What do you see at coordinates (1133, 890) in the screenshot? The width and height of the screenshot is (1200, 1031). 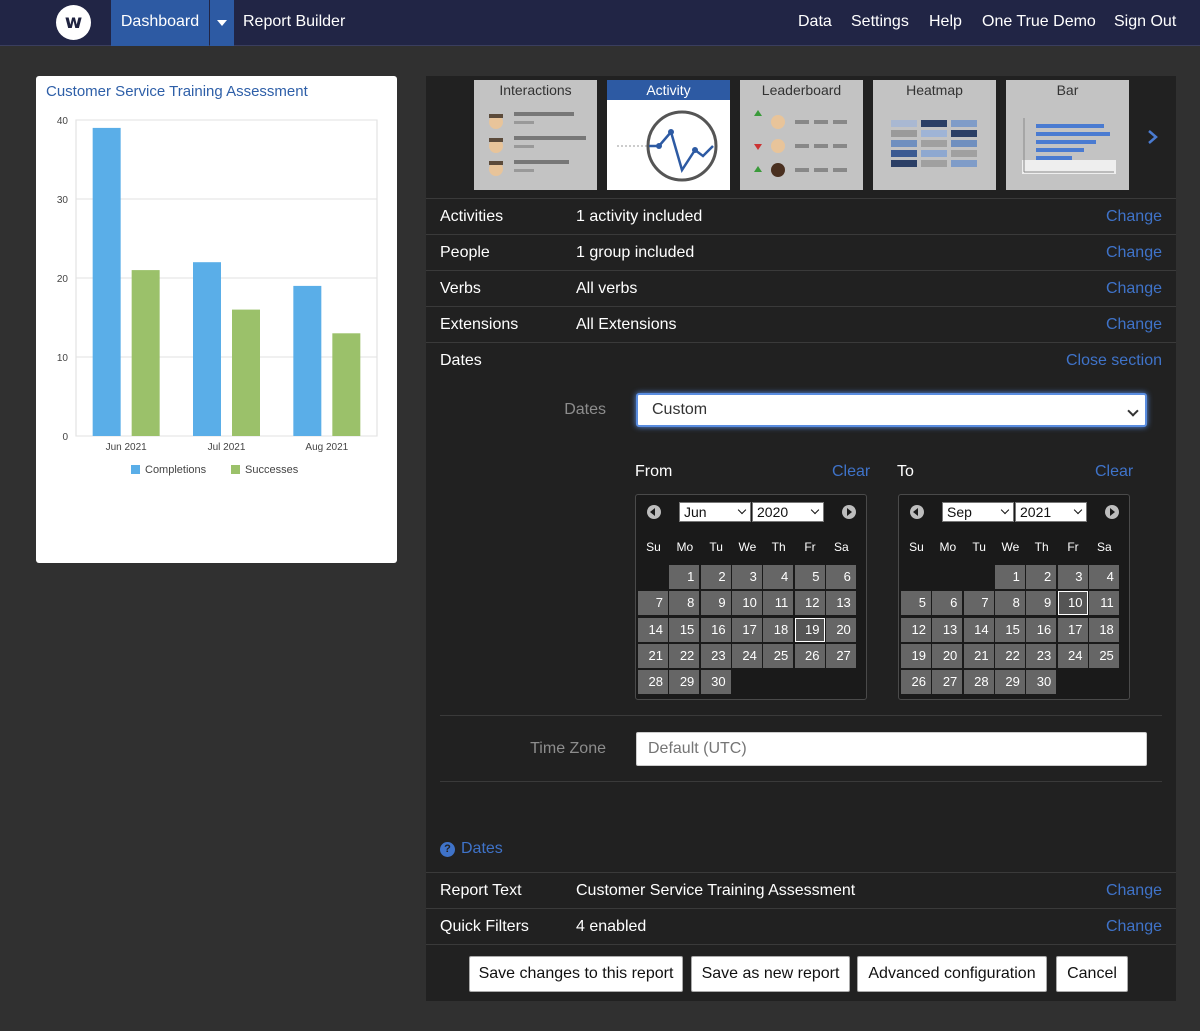 I see `change-report-text-link: Change` at bounding box center [1133, 890].